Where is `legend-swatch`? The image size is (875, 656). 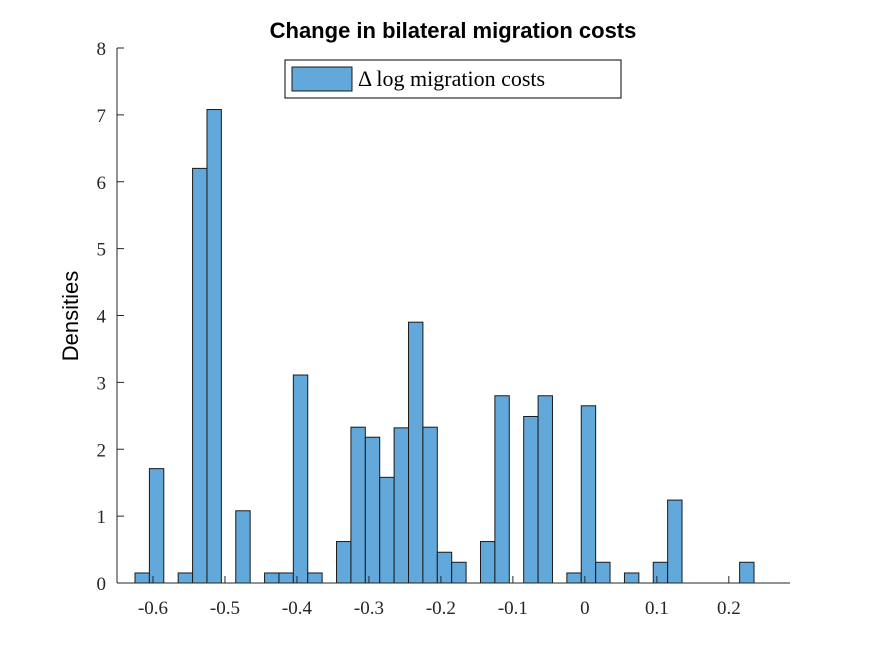 legend-swatch is located at coordinates (322, 79).